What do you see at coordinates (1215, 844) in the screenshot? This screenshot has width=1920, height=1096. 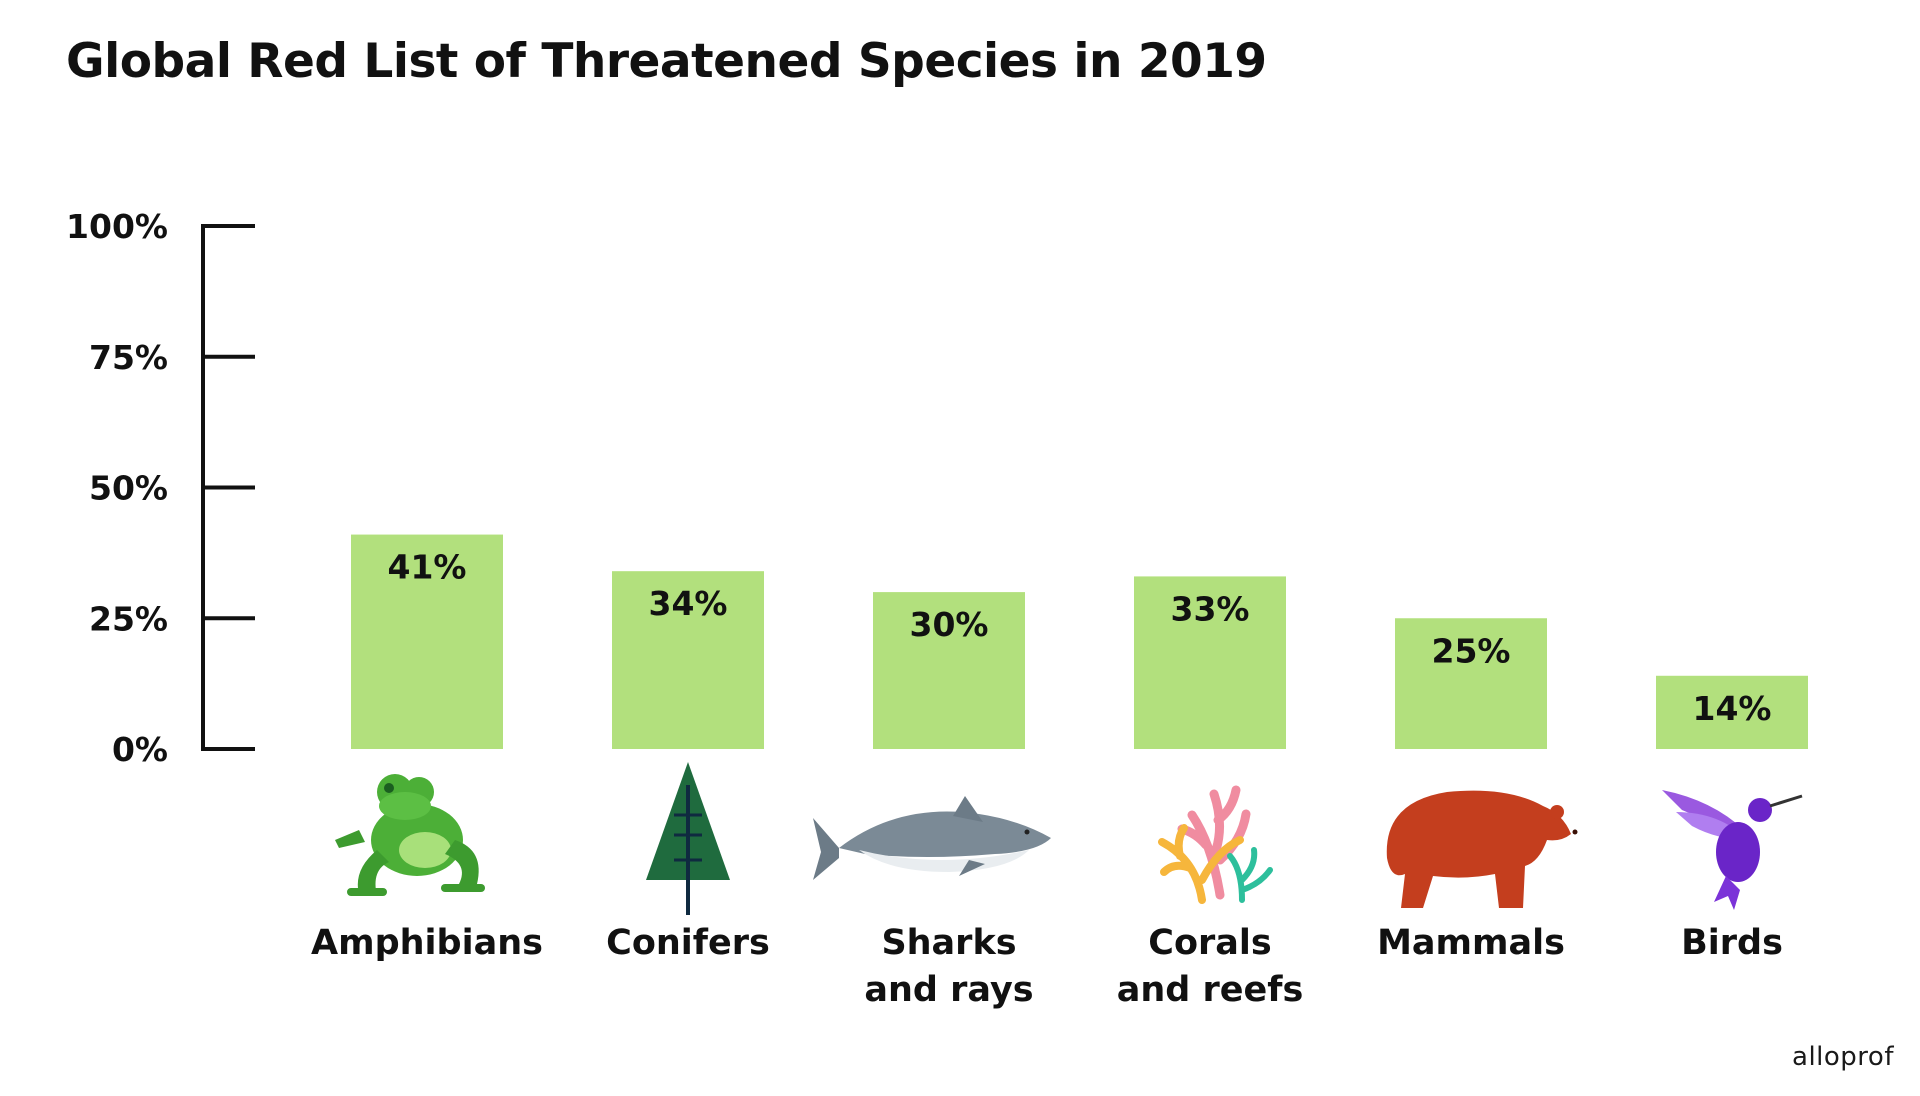 I see `coral-icon` at bounding box center [1215, 844].